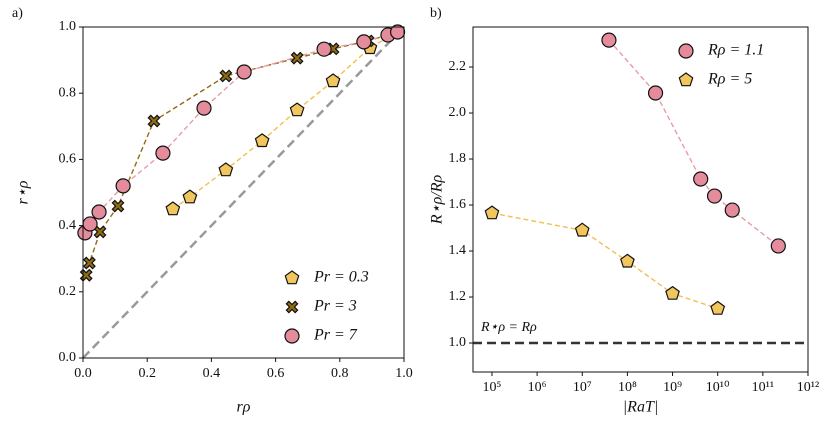 The width and height of the screenshot is (830, 422). I want to click on y-tick-label: 1.4, so click(458, 250).